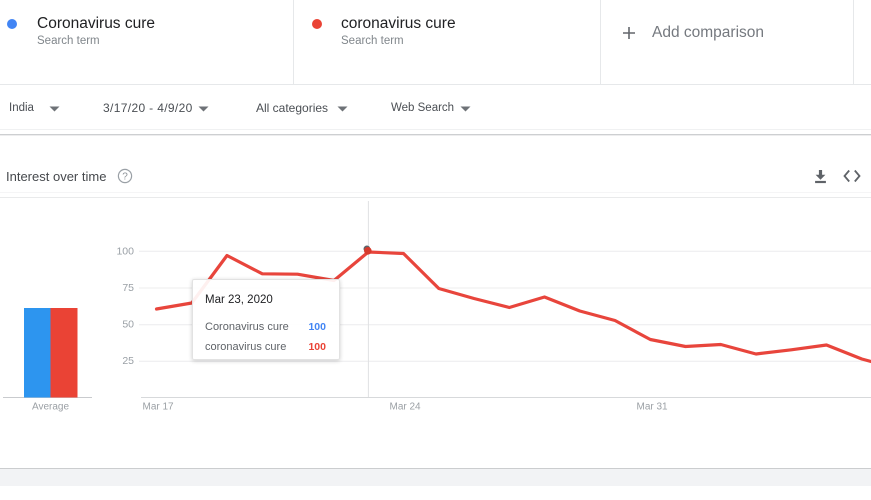 The height and width of the screenshot is (500, 871). I want to click on svg-text: Mar 24, so click(406, 407).